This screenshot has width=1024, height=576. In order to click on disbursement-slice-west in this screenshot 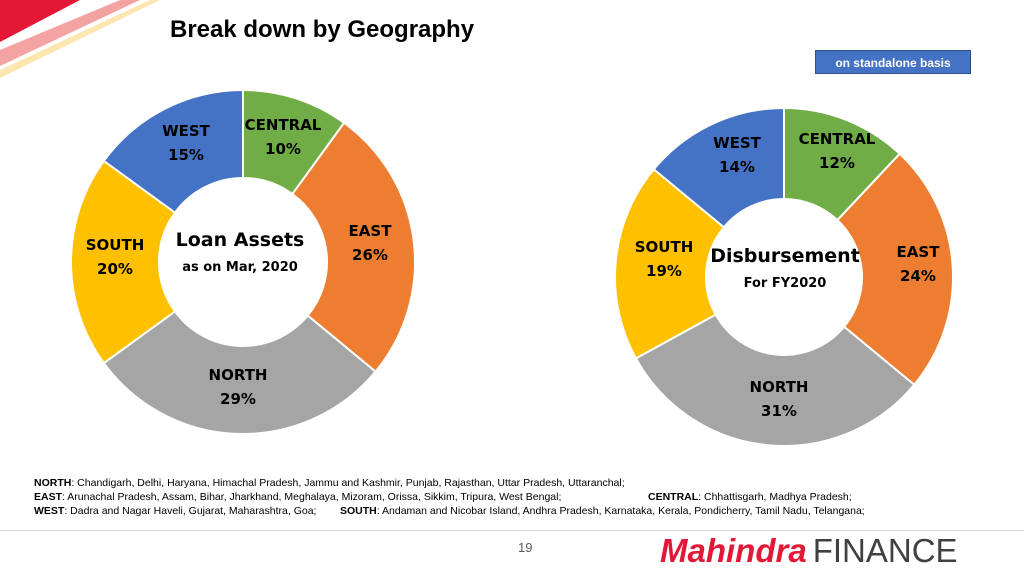, I will do `click(718, 167)`.